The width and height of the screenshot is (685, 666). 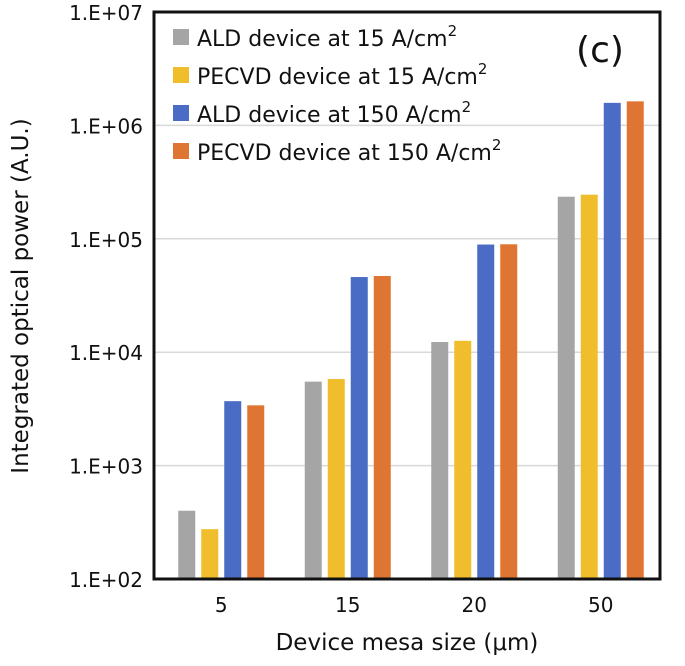 I want to click on x-tick-label: 20, so click(x=474, y=605).